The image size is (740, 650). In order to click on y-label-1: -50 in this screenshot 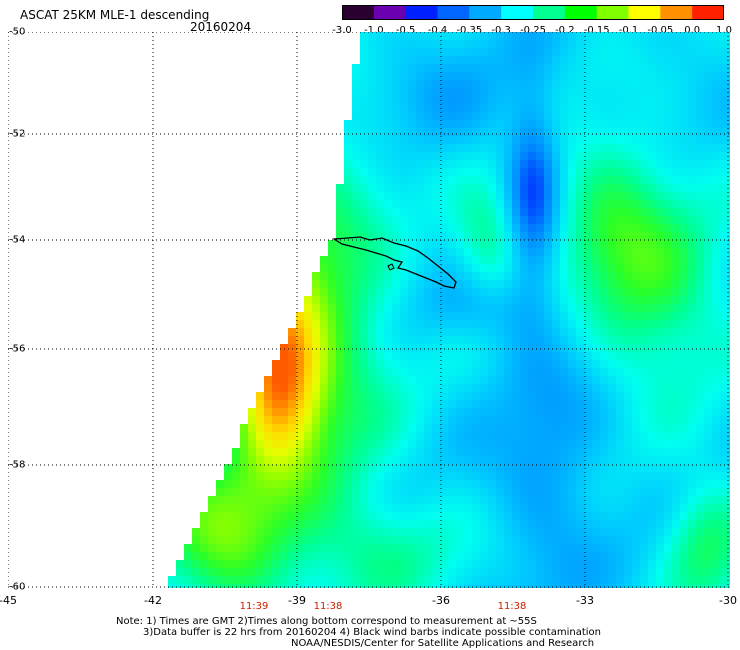, I will do `click(17, 32)`.